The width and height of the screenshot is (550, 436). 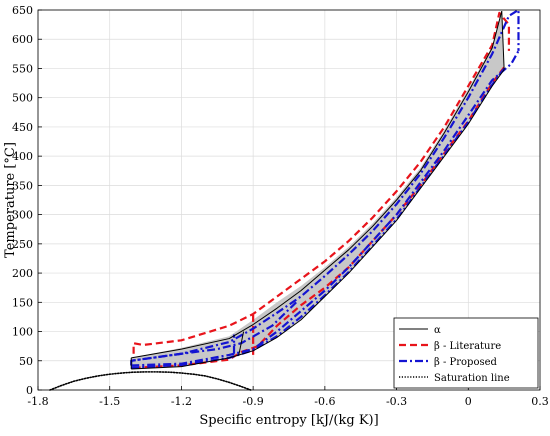 What do you see at coordinates (396, 401) in the screenshot?
I see `x-tick-label: -0.3` at bounding box center [396, 401].